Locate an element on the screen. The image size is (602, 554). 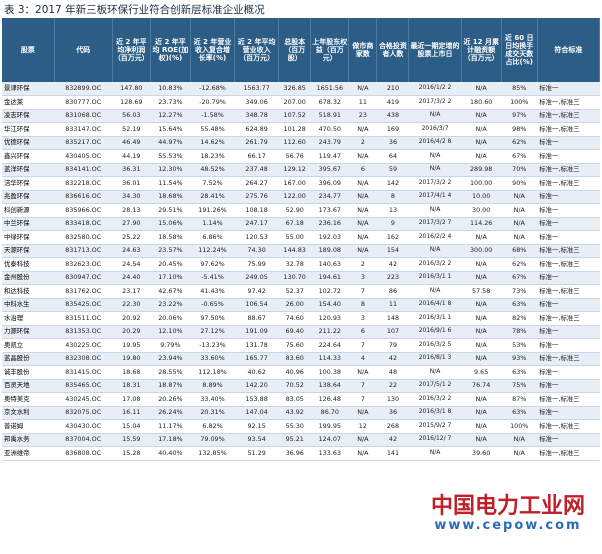
table-cell: 32.78 is located at coordinates (294, 264).